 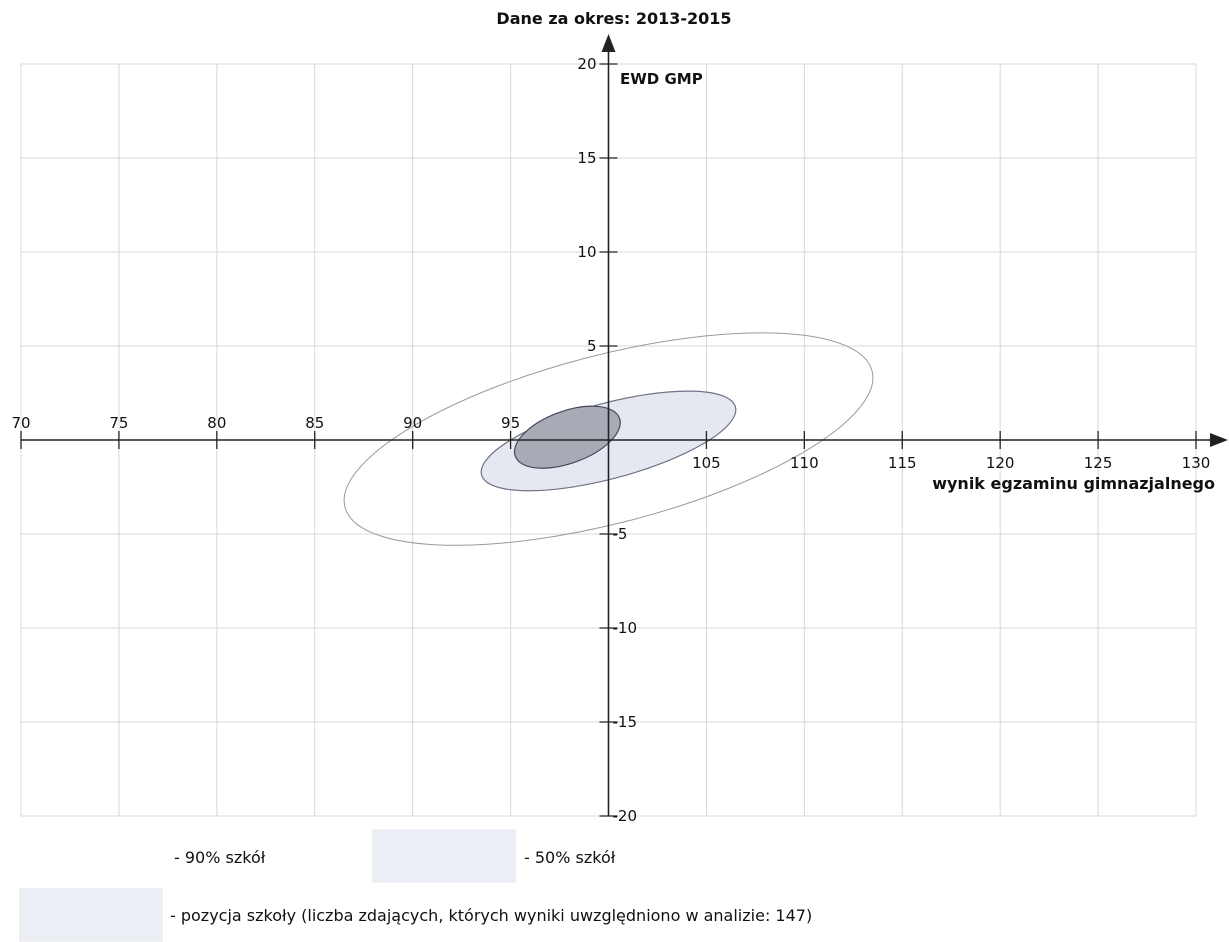 What do you see at coordinates (314, 423) in the screenshot?
I see `x-tick-label: 85` at bounding box center [314, 423].